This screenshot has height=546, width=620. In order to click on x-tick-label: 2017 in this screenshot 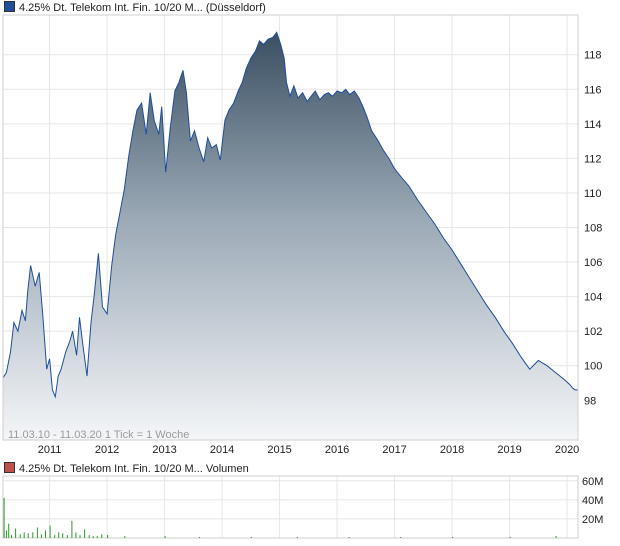, I will do `click(394, 450)`.